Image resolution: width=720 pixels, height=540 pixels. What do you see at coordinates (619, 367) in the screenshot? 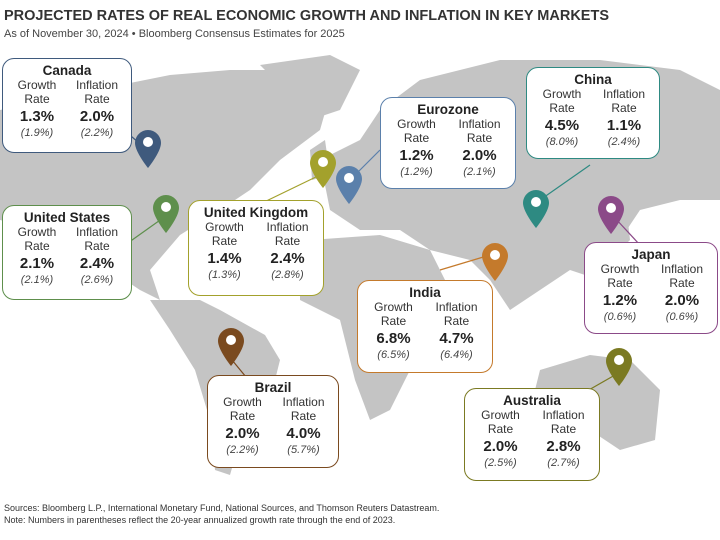
I see `australia-map-pin-icon` at bounding box center [619, 367].